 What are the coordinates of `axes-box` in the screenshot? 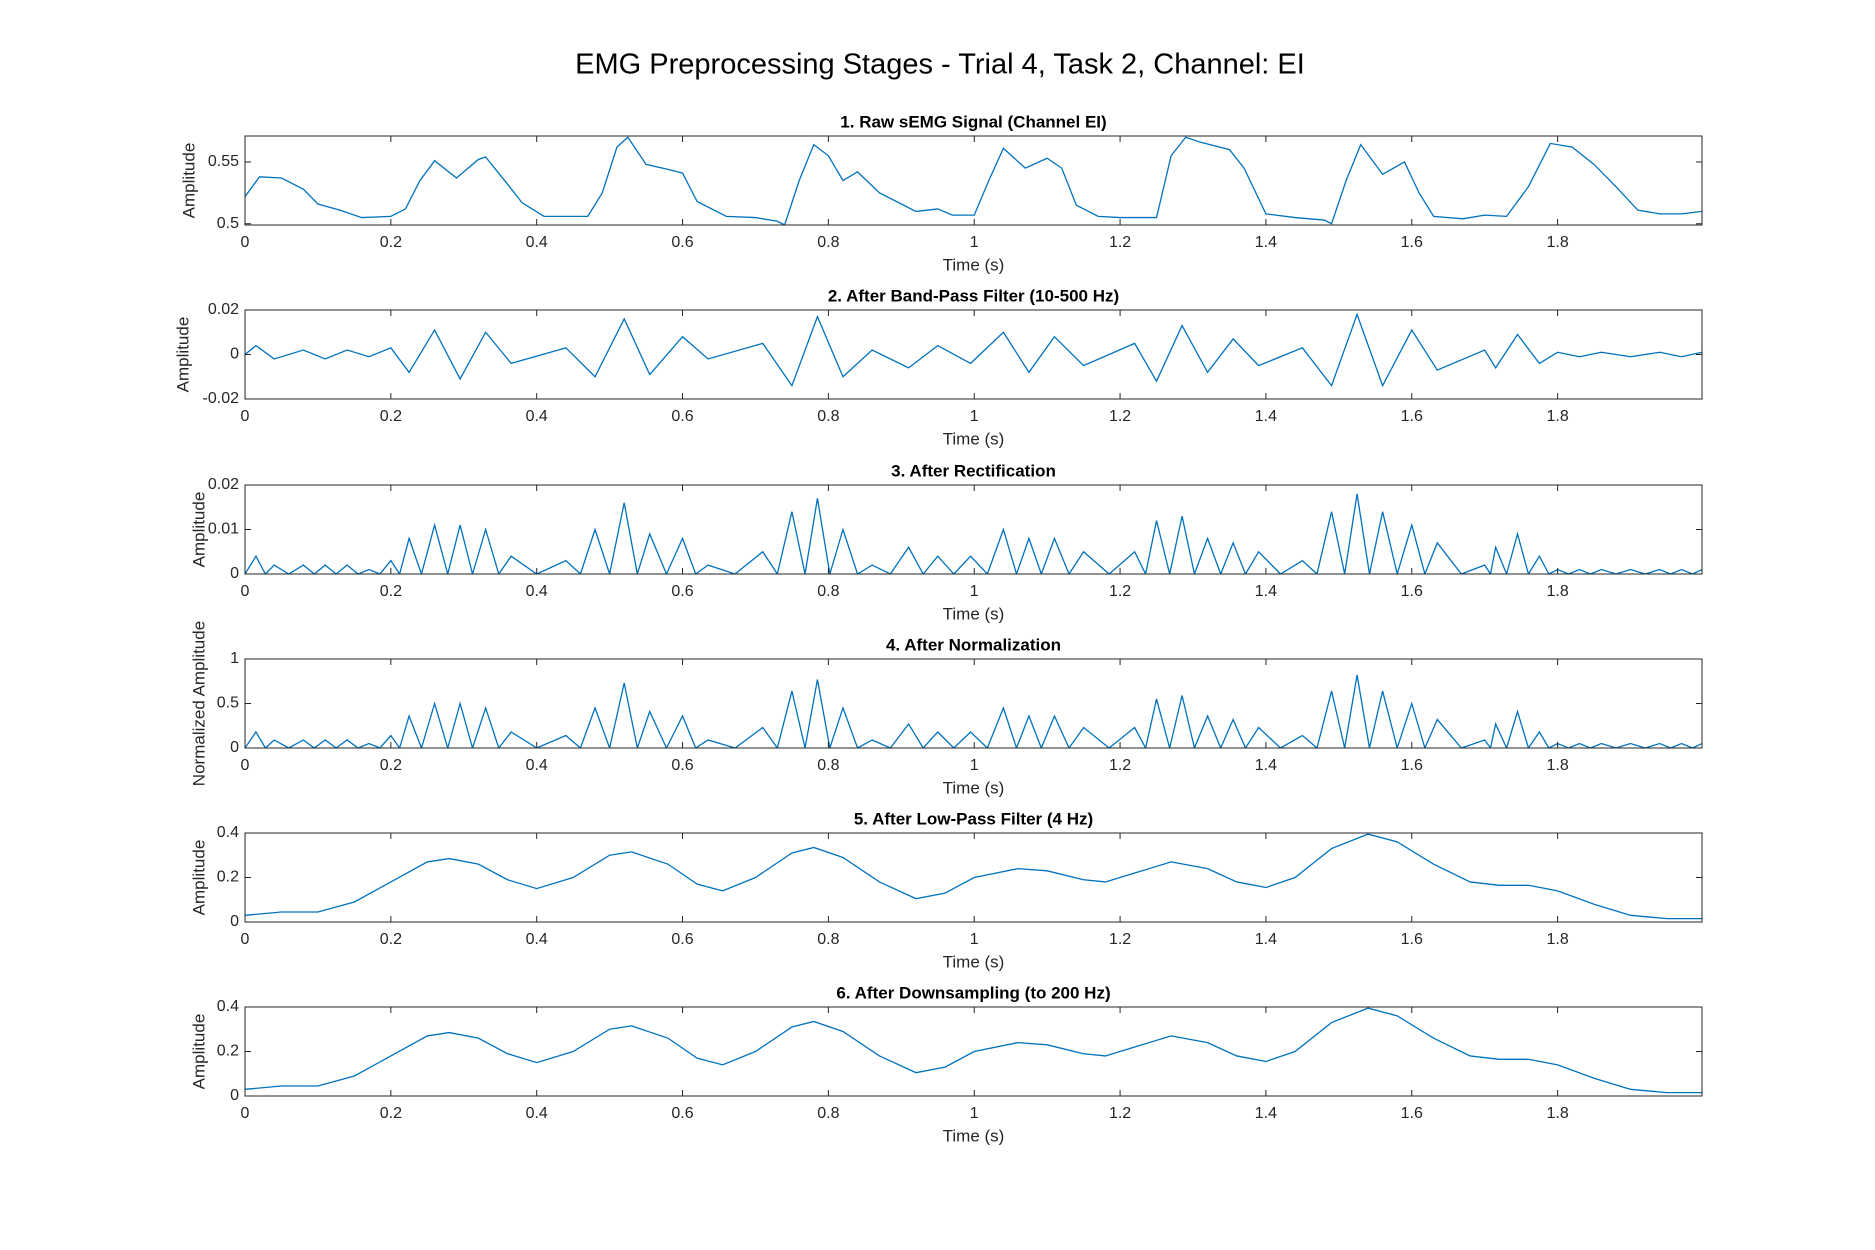 It's located at (973, 180).